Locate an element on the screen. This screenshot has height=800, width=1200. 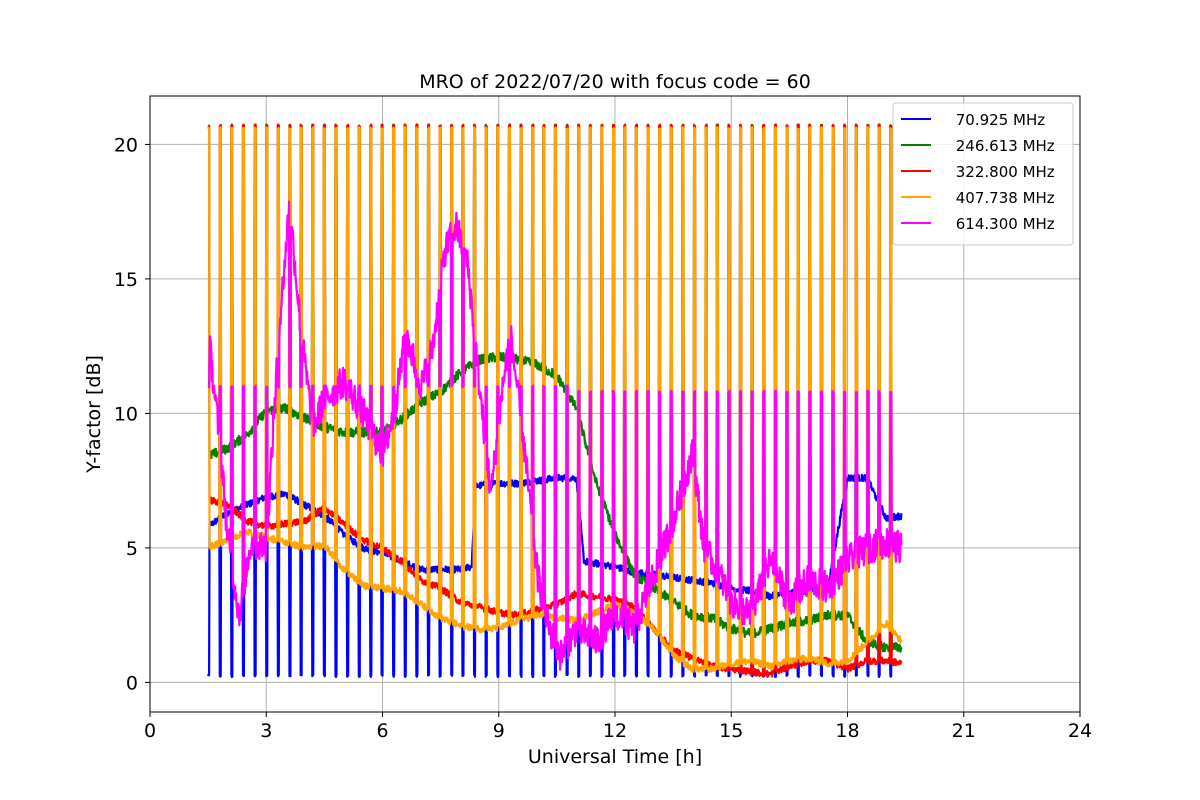
x-axis-label: Universal Time [h] is located at coordinates (615, 757).